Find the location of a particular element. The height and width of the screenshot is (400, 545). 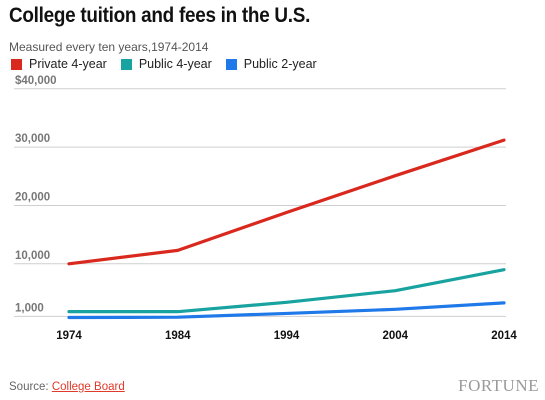

legend-item-public-2-year: Public 2-year is located at coordinates (271, 64).